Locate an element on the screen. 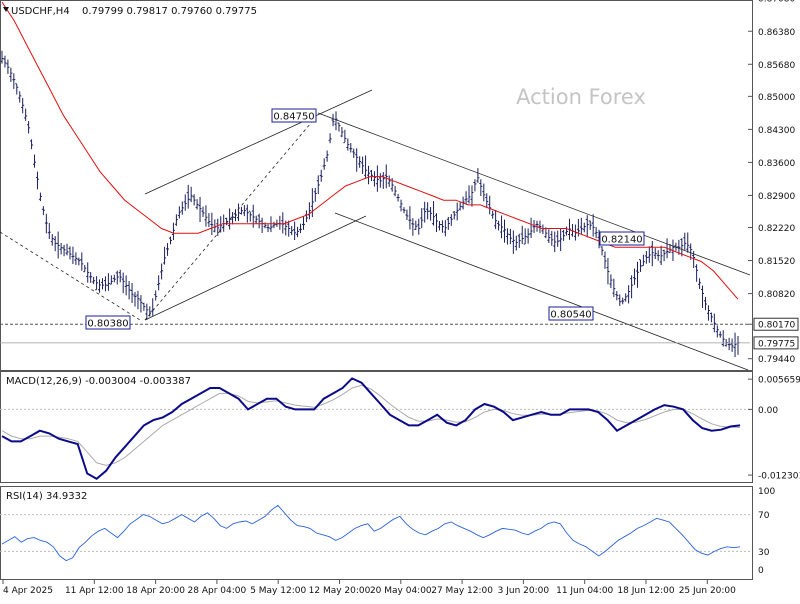 This screenshot has height=604, width=800. price-callout-label: 0.82140 is located at coordinates (621, 240).